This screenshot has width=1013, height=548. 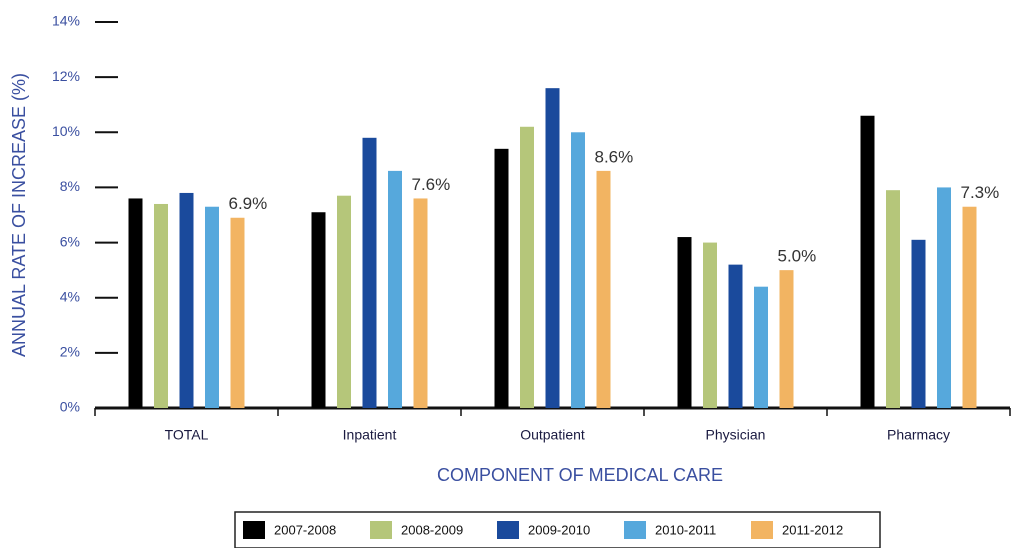 I want to click on legend-label: 2007-2008, so click(x=305, y=529).